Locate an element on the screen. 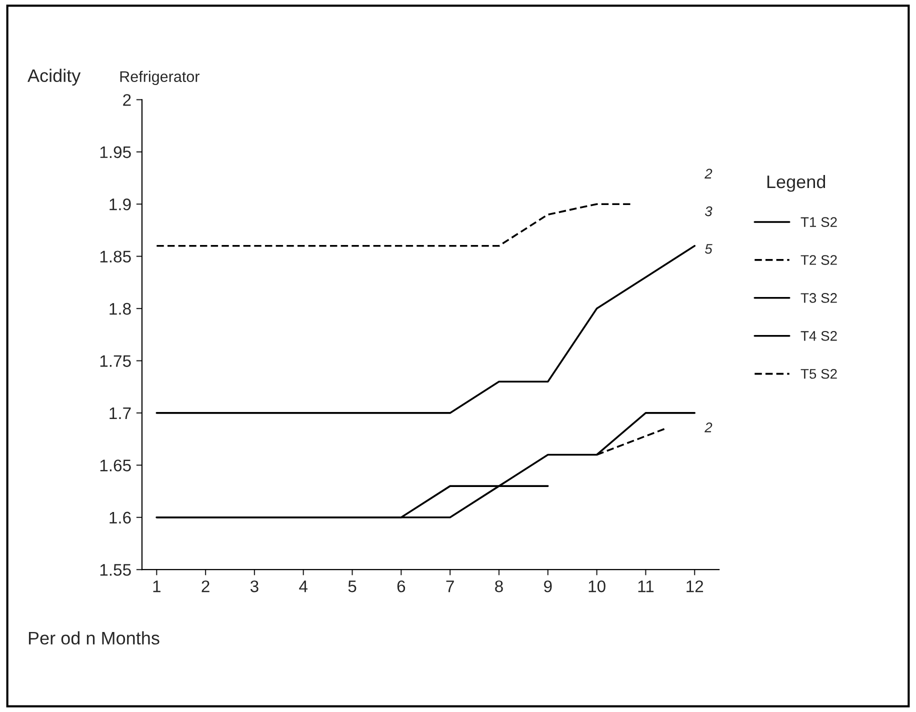  legend-label: T1 S2 is located at coordinates (818, 222).